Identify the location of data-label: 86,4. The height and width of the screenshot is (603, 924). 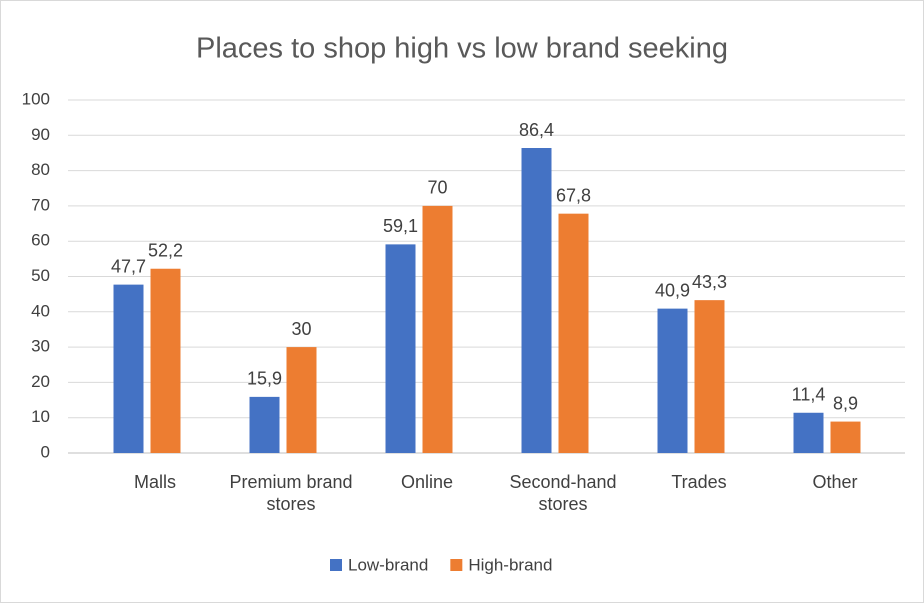
(536, 130).